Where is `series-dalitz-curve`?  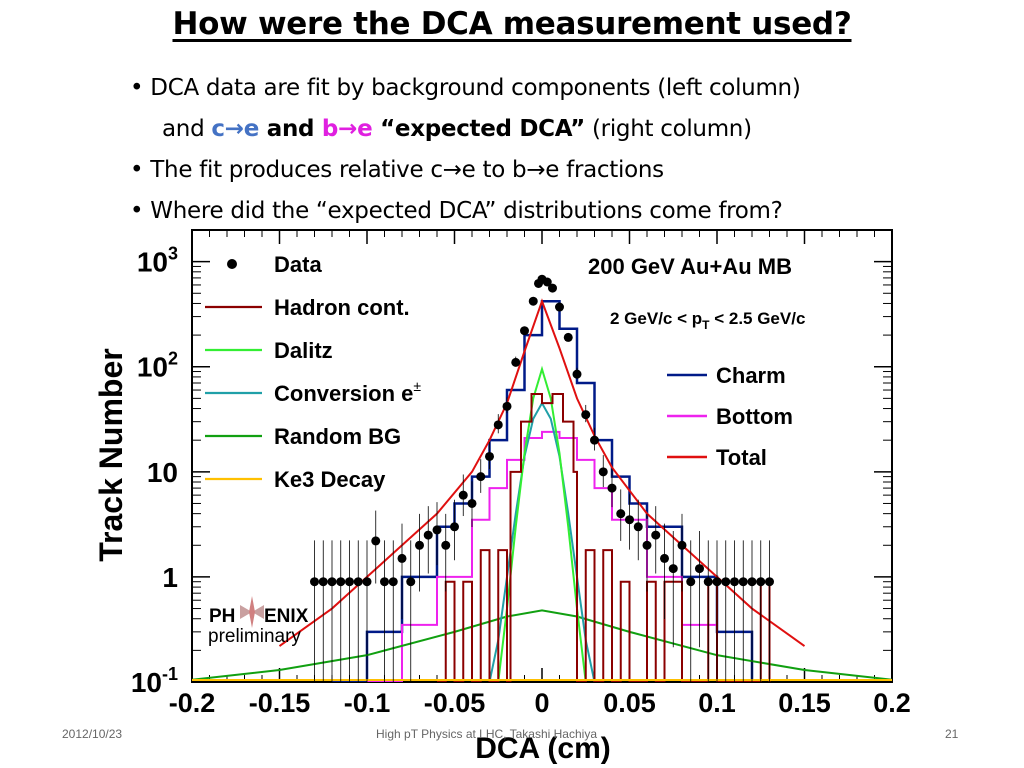
series-dalitz-curve is located at coordinates (542, 523).